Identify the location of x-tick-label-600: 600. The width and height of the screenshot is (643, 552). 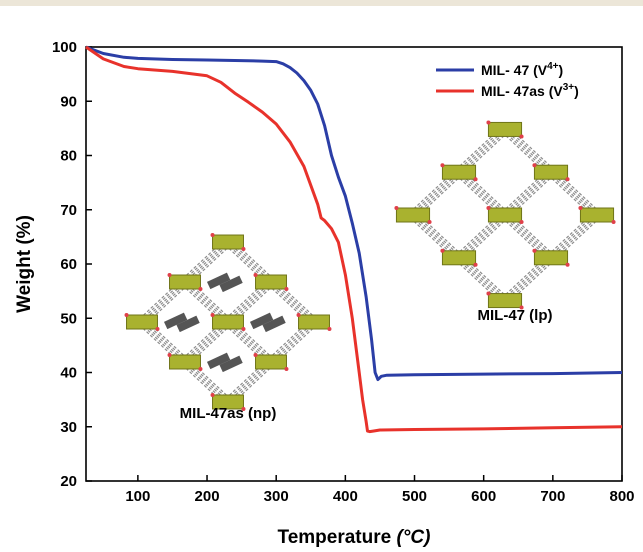
(483, 496).